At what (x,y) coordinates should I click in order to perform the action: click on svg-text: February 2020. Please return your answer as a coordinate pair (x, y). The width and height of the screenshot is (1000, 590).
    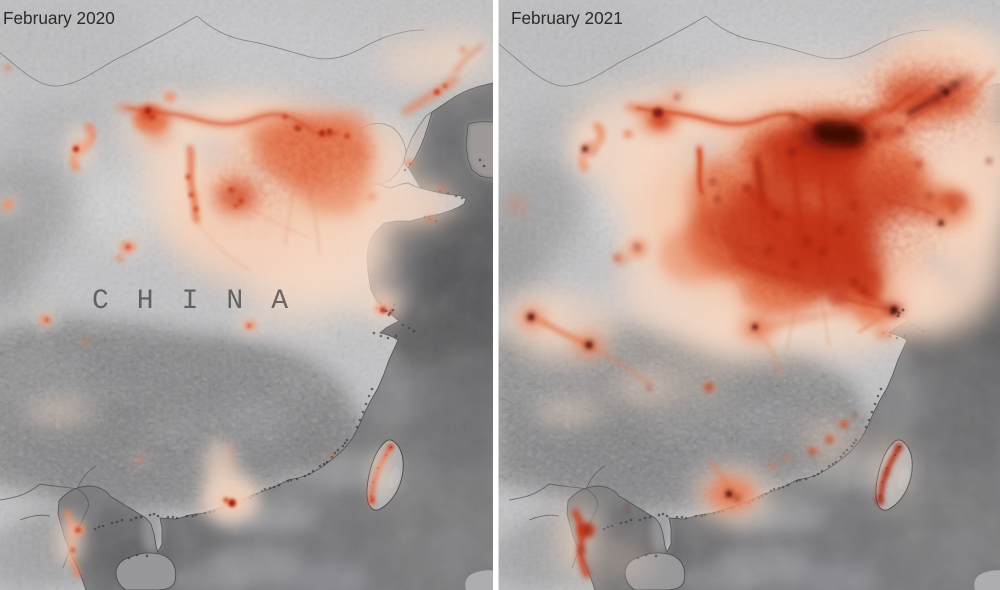
    Looking at the image, I should click on (59, 18).